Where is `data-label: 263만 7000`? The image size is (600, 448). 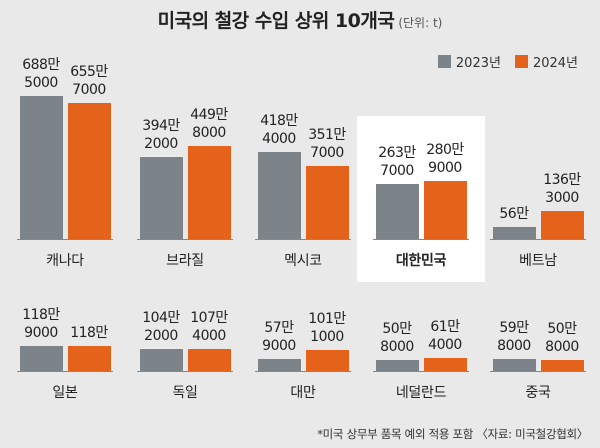 data-label: 263만 7000 is located at coordinates (397, 162).